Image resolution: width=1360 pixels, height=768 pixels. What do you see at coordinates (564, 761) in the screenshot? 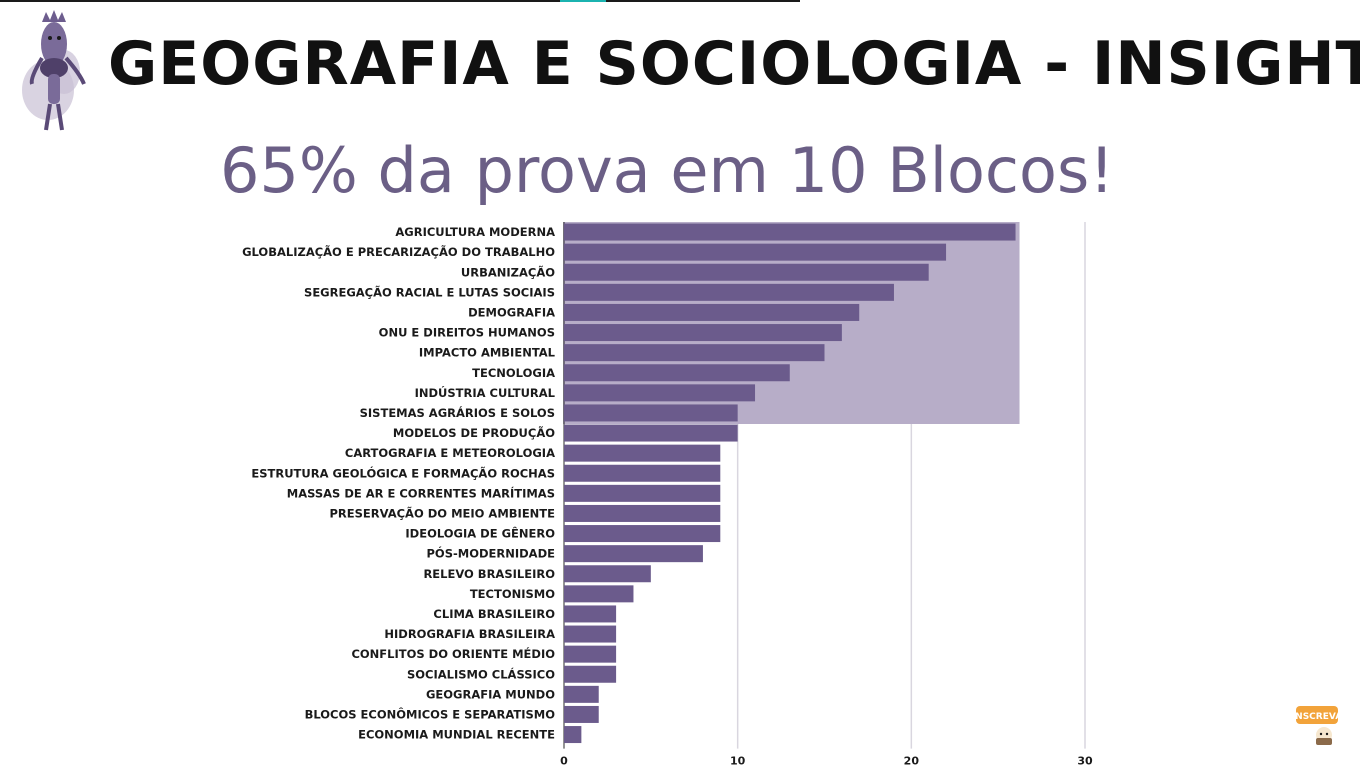
I see `x-tick-label-0: 0` at bounding box center [564, 761].